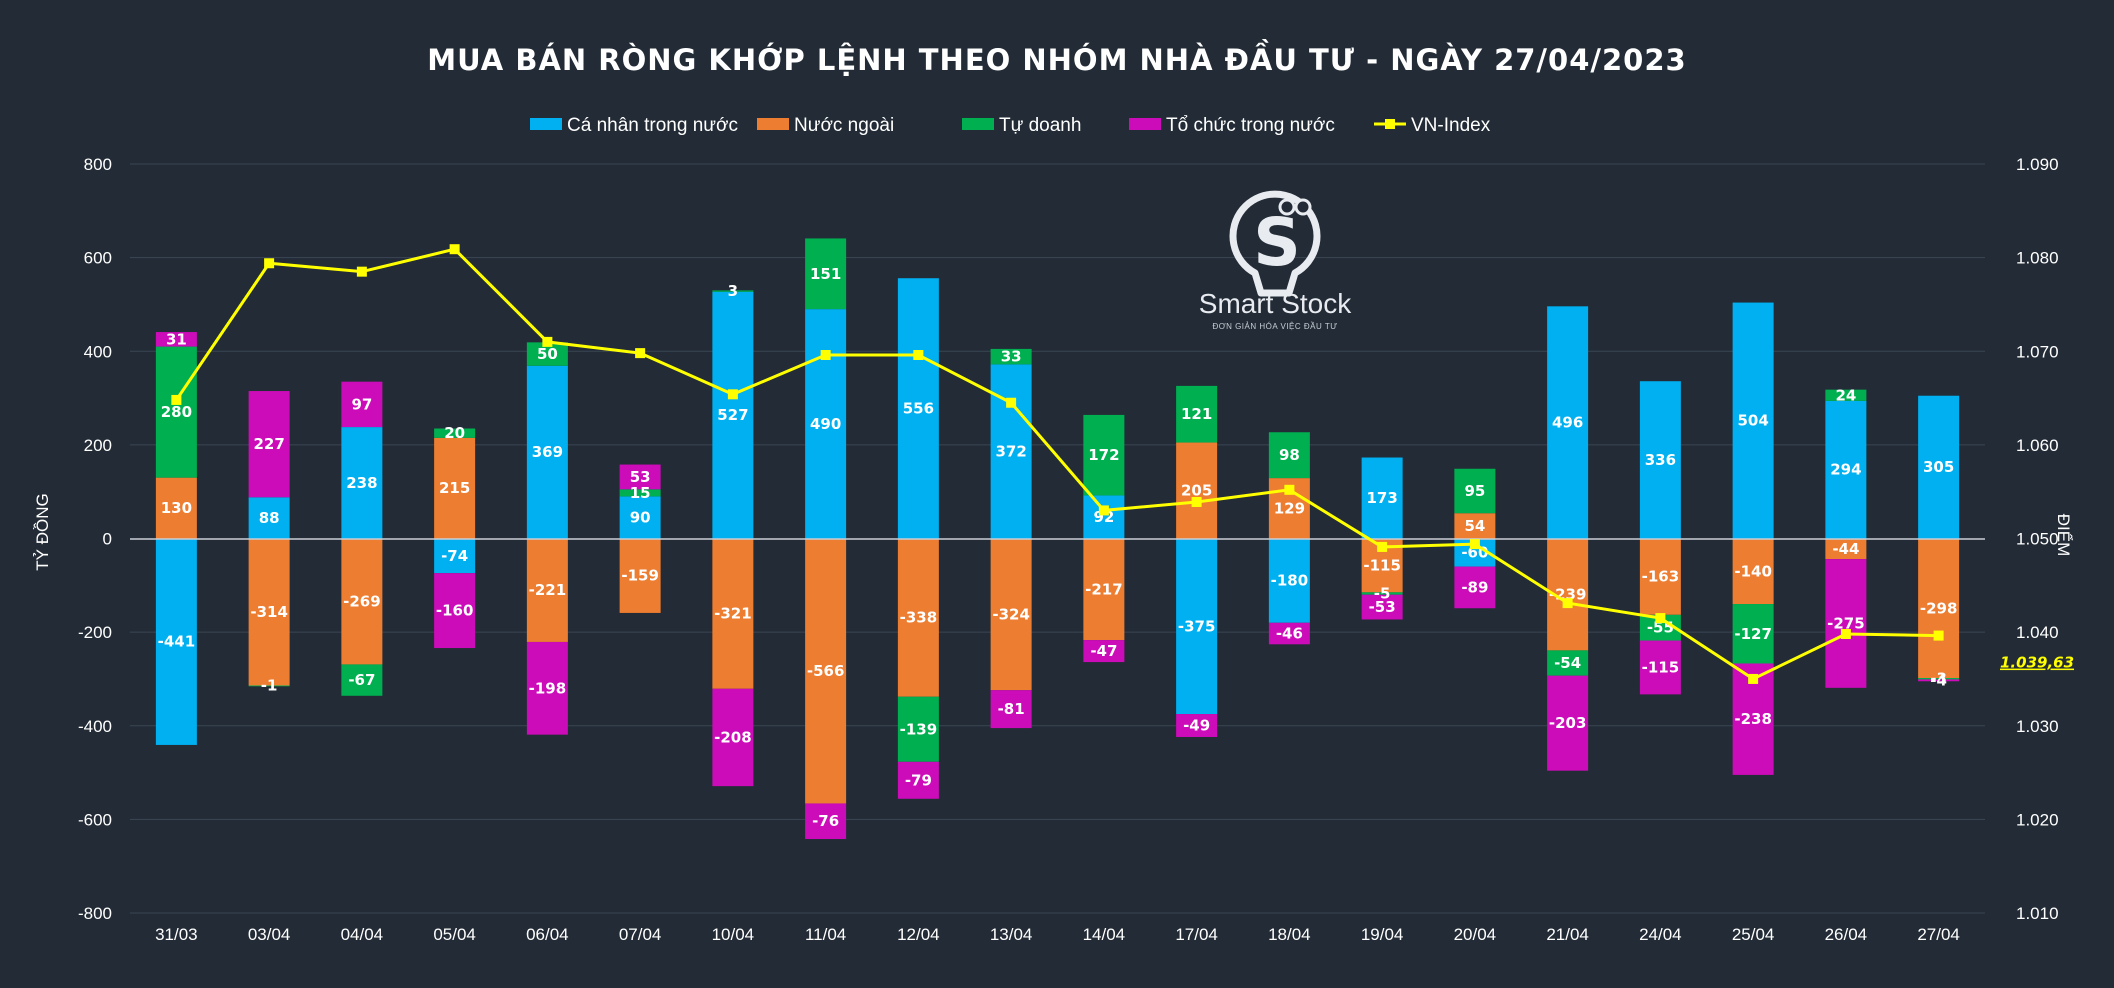 Image resolution: width=2114 pixels, height=988 pixels. Describe the element at coordinates (1196, 934) in the screenshot. I see `x-tick-label: 17/04` at that location.